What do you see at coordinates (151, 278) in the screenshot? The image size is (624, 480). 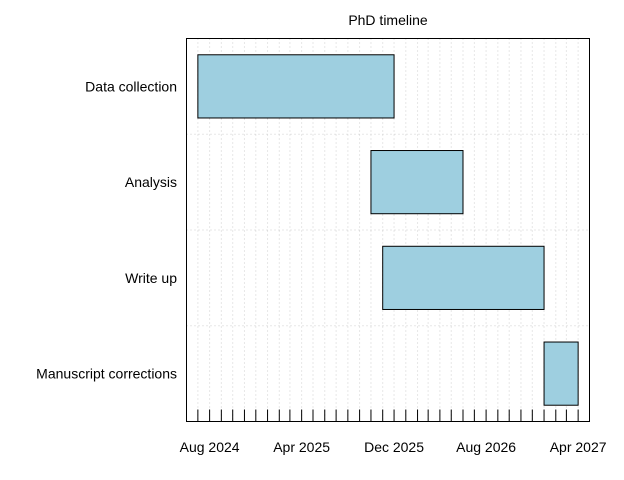 I see `category-label: Write up` at bounding box center [151, 278].